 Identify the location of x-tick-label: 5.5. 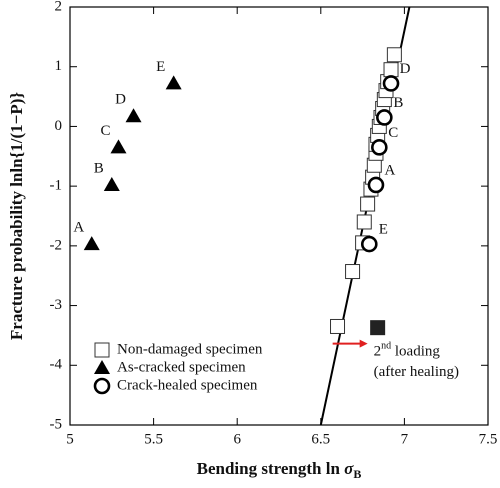
(153, 439).